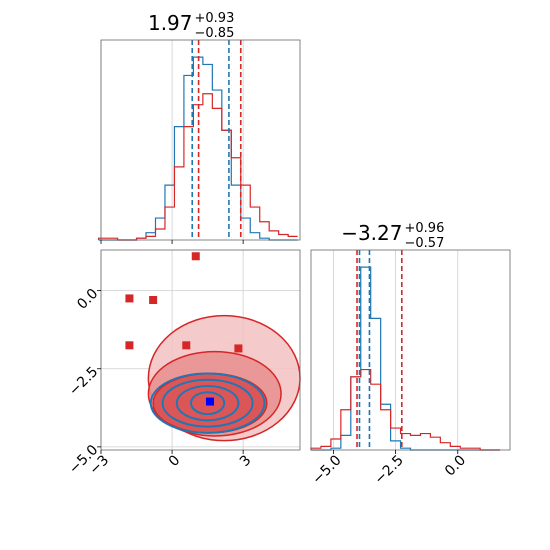 The image size is (550, 550). What do you see at coordinates (87, 299) in the screenshot?
I see `y-tick-label: 0.0` at bounding box center [87, 299].